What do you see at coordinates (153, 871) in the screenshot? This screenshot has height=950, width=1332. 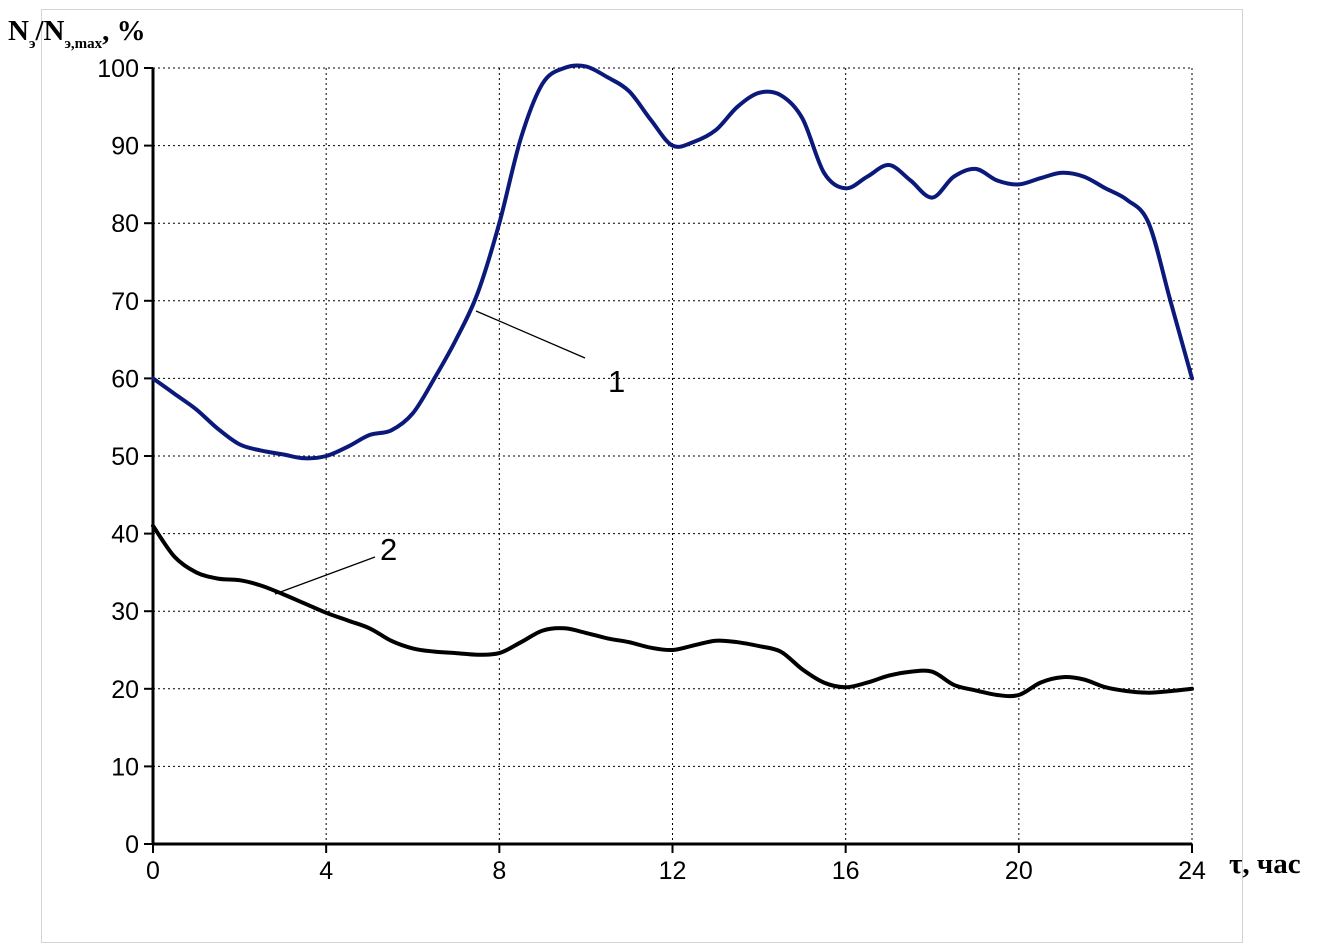 I see `x-tick-label: 0` at bounding box center [153, 871].